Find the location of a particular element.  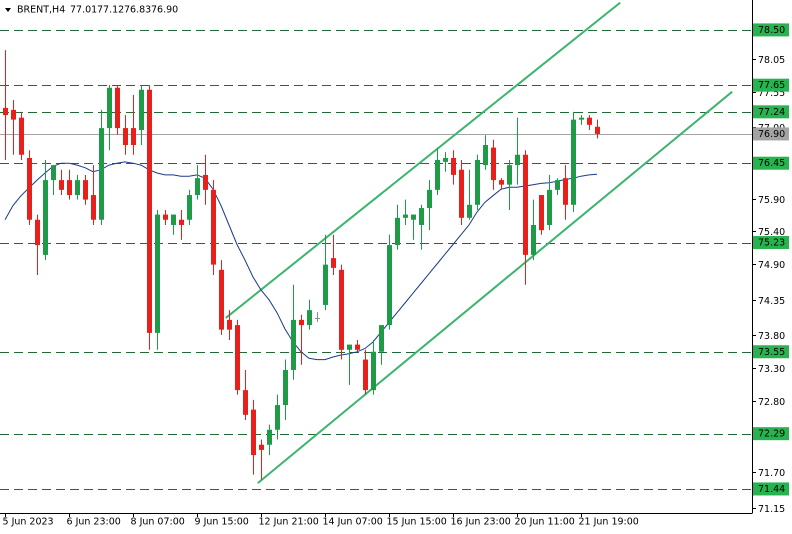

level-label: 72.29 is located at coordinates (771, 434).